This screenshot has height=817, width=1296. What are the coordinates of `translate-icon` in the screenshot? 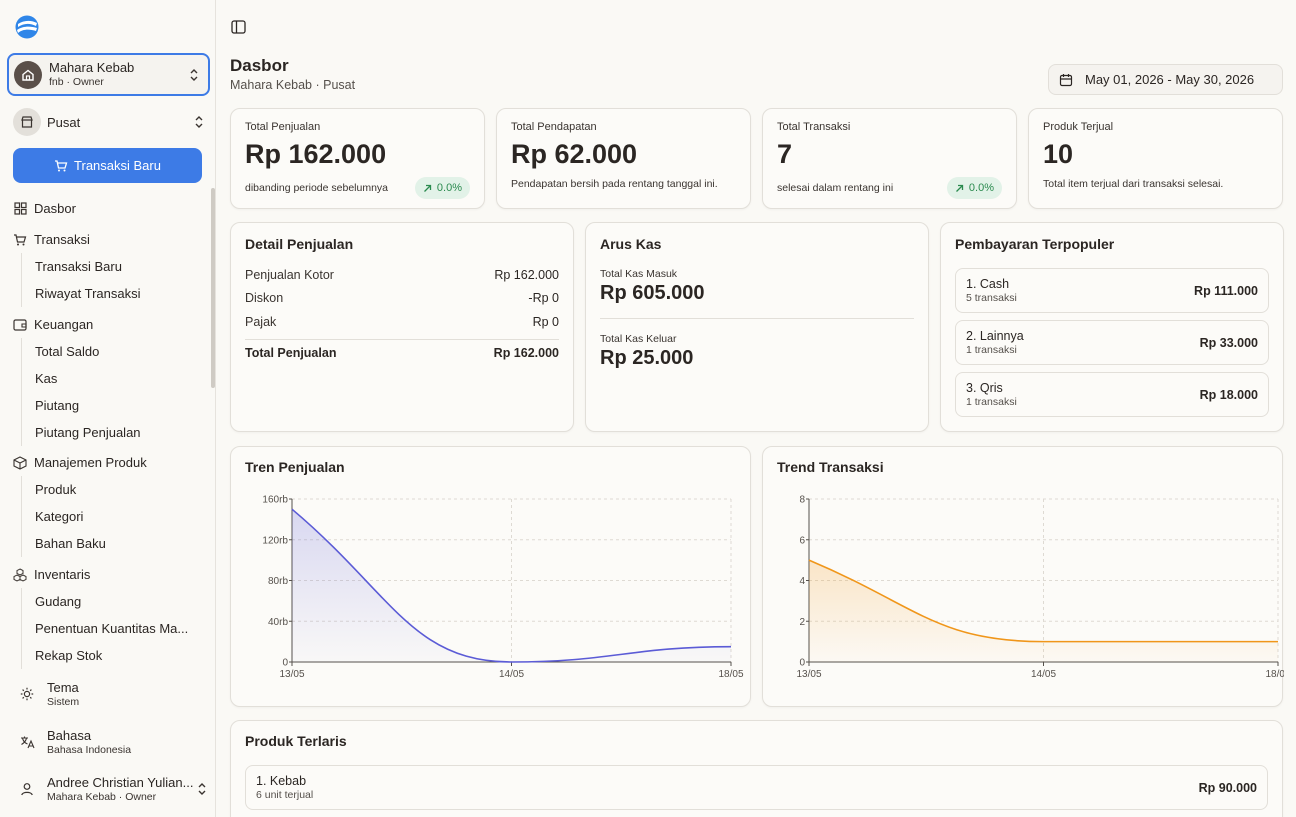 It's located at (27, 742).